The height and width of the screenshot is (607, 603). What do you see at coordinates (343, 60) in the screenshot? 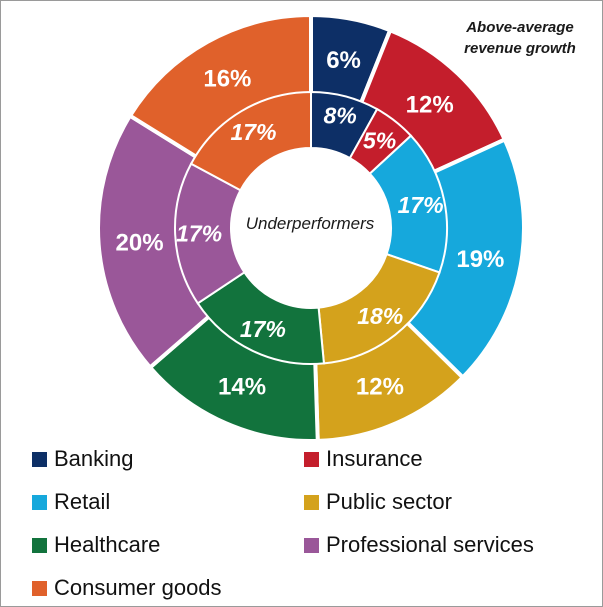
I see `outer-label-banking: 6%` at bounding box center [343, 60].